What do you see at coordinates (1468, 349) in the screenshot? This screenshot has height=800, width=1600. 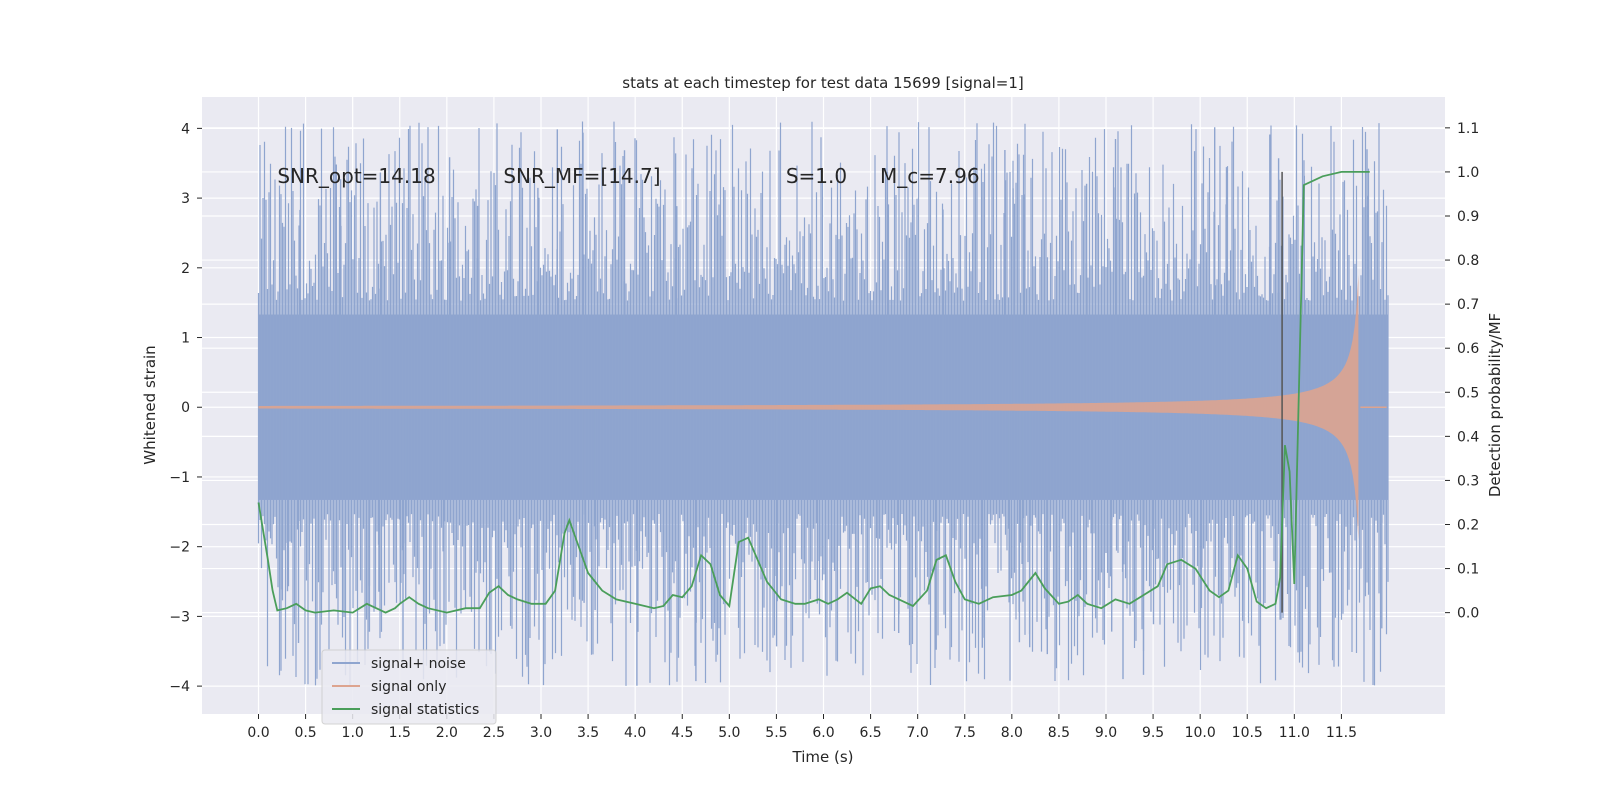 I see `y2-tick-label: 0.6` at bounding box center [1468, 349].